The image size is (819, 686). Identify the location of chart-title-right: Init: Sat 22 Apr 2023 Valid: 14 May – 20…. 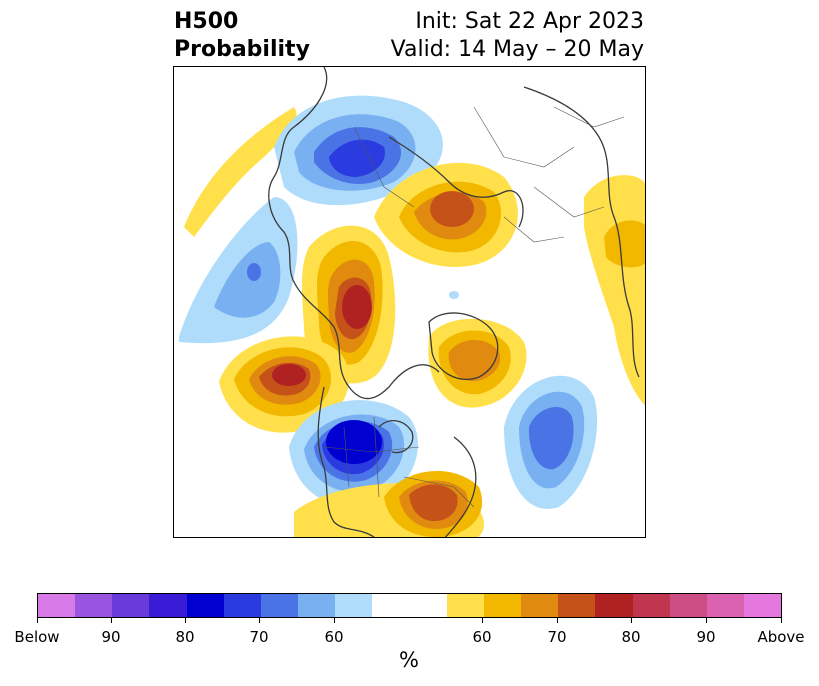
(517, 36).